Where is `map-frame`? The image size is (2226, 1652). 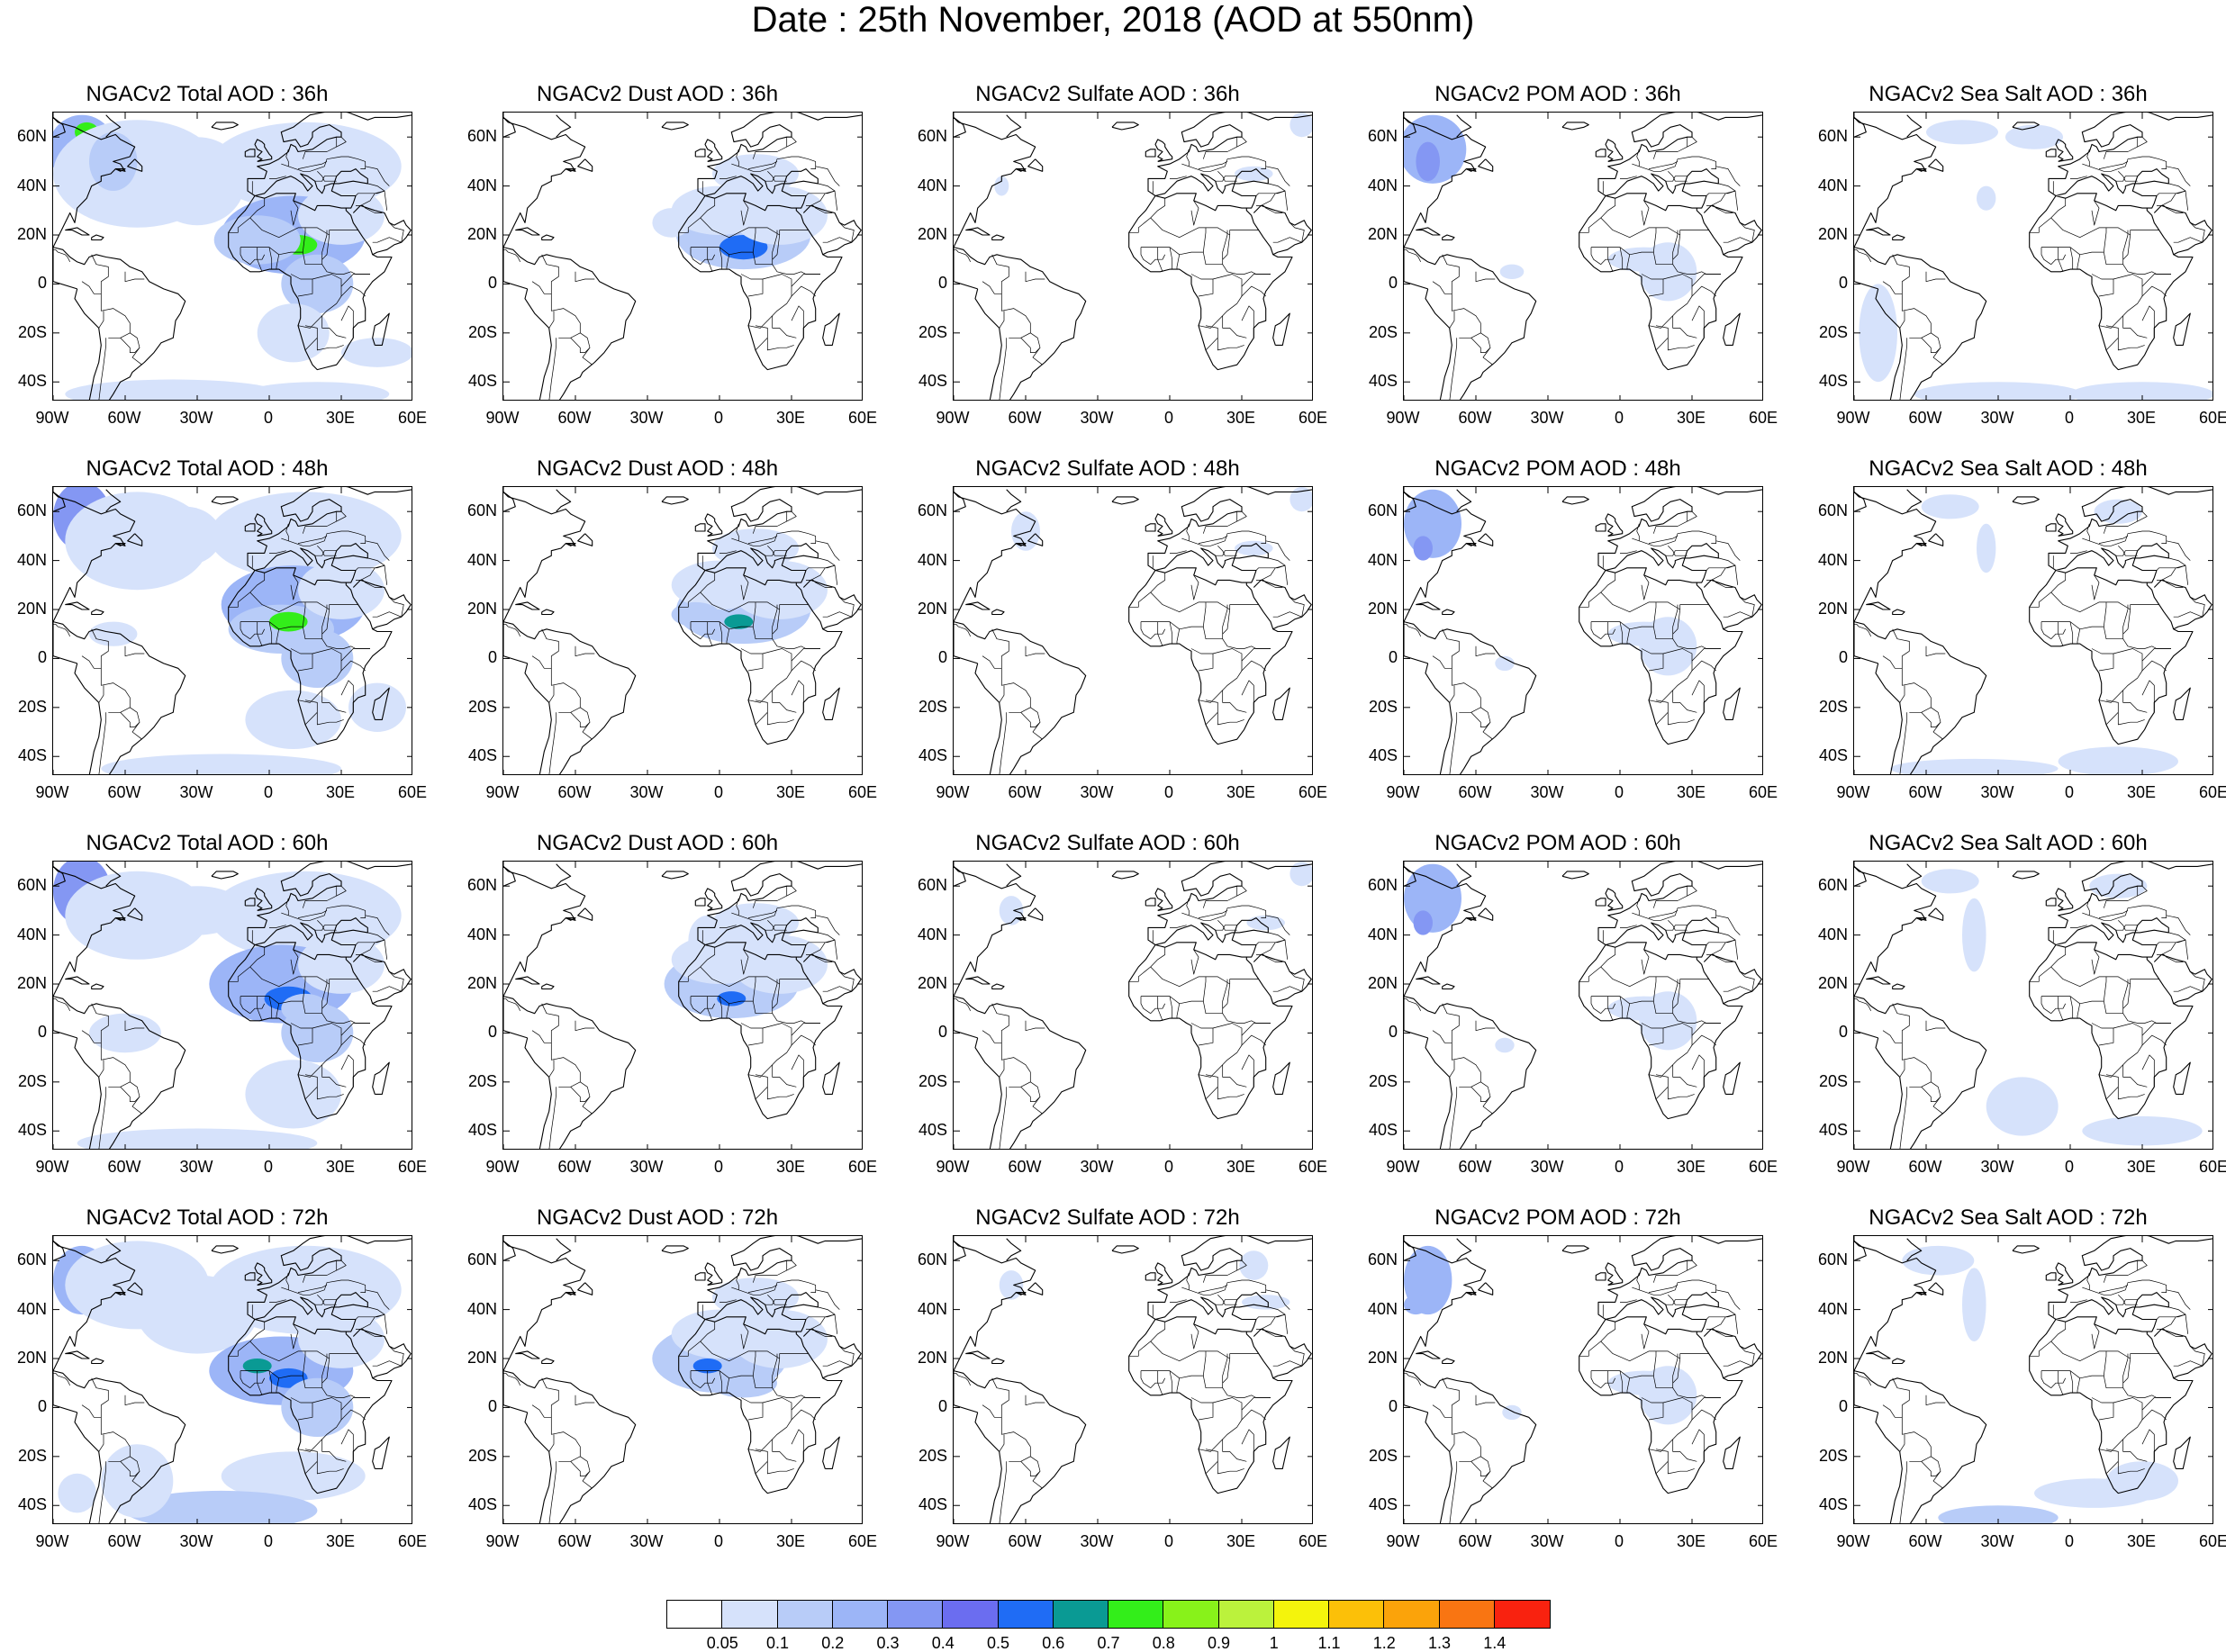 map-frame is located at coordinates (232, 256).